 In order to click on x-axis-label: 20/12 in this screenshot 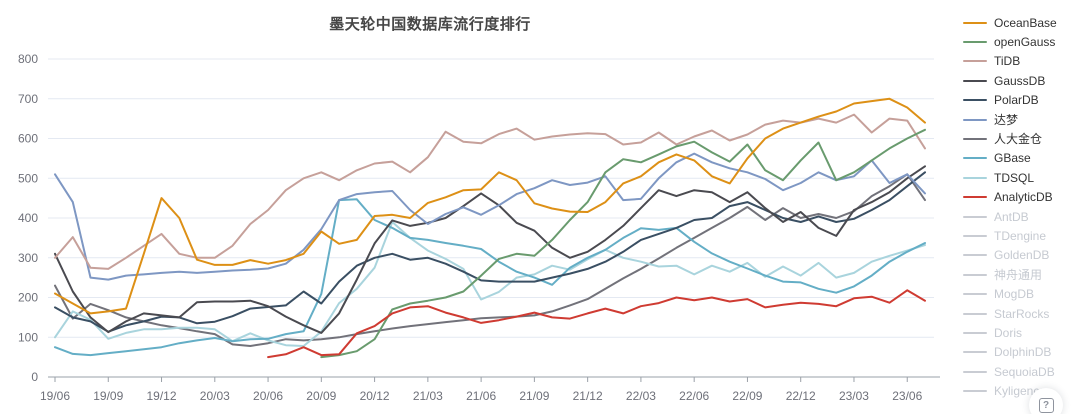, I will do `click(375, 396)`.